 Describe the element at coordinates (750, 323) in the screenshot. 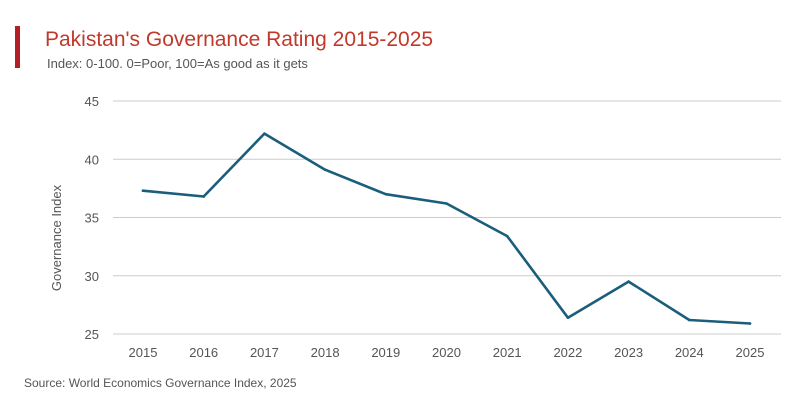

I see `data-point-2025` at that location.